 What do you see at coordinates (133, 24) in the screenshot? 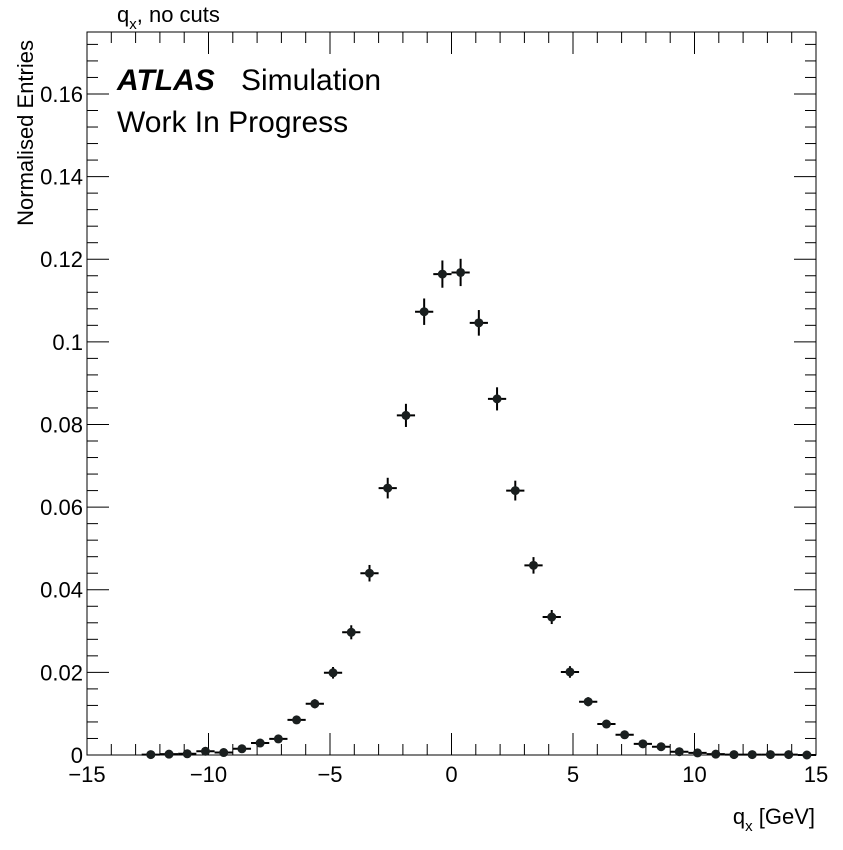
I see `plot-title-subscript: x` at bounding box center [133, 24].